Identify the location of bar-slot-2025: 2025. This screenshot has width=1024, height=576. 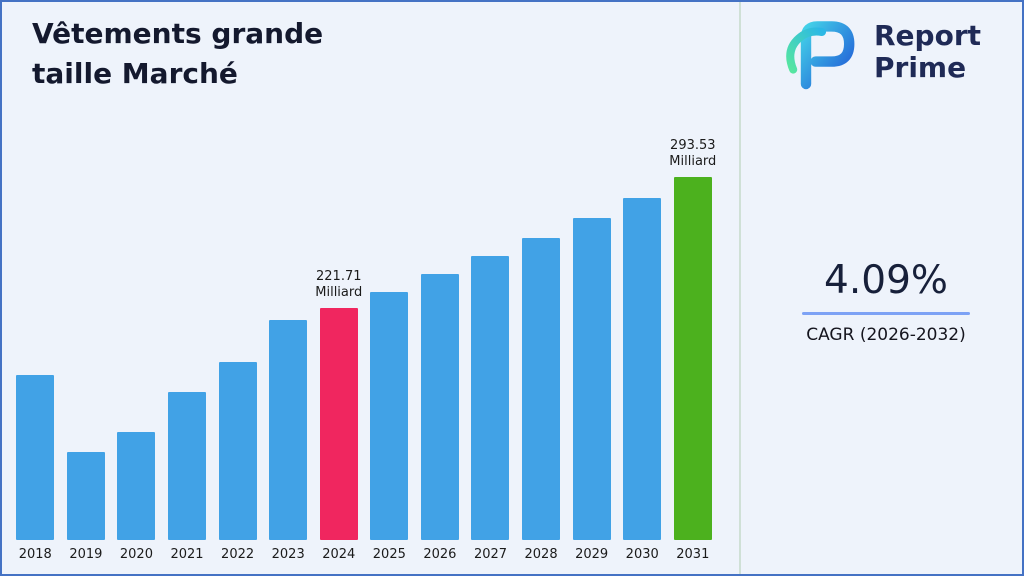
(389, 368).